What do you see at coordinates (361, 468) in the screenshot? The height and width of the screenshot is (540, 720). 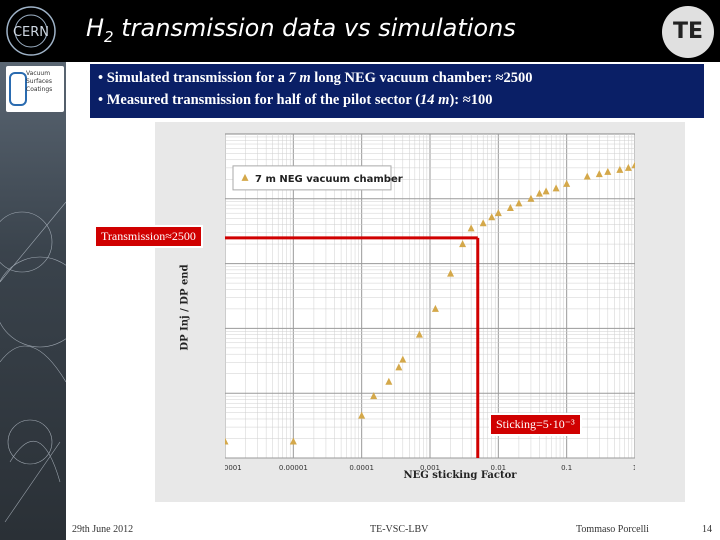 I see `x-tick-label: 0.0001` at bounding box center [361, 468].